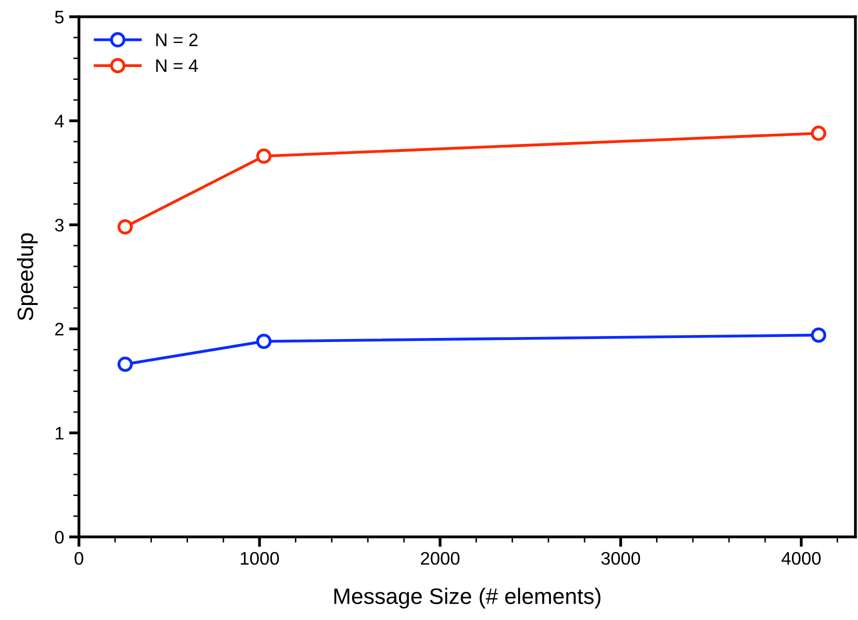 This screenshot has width=858, height=620. I want to click on x-tick-label: 2000, so click(440, 558).